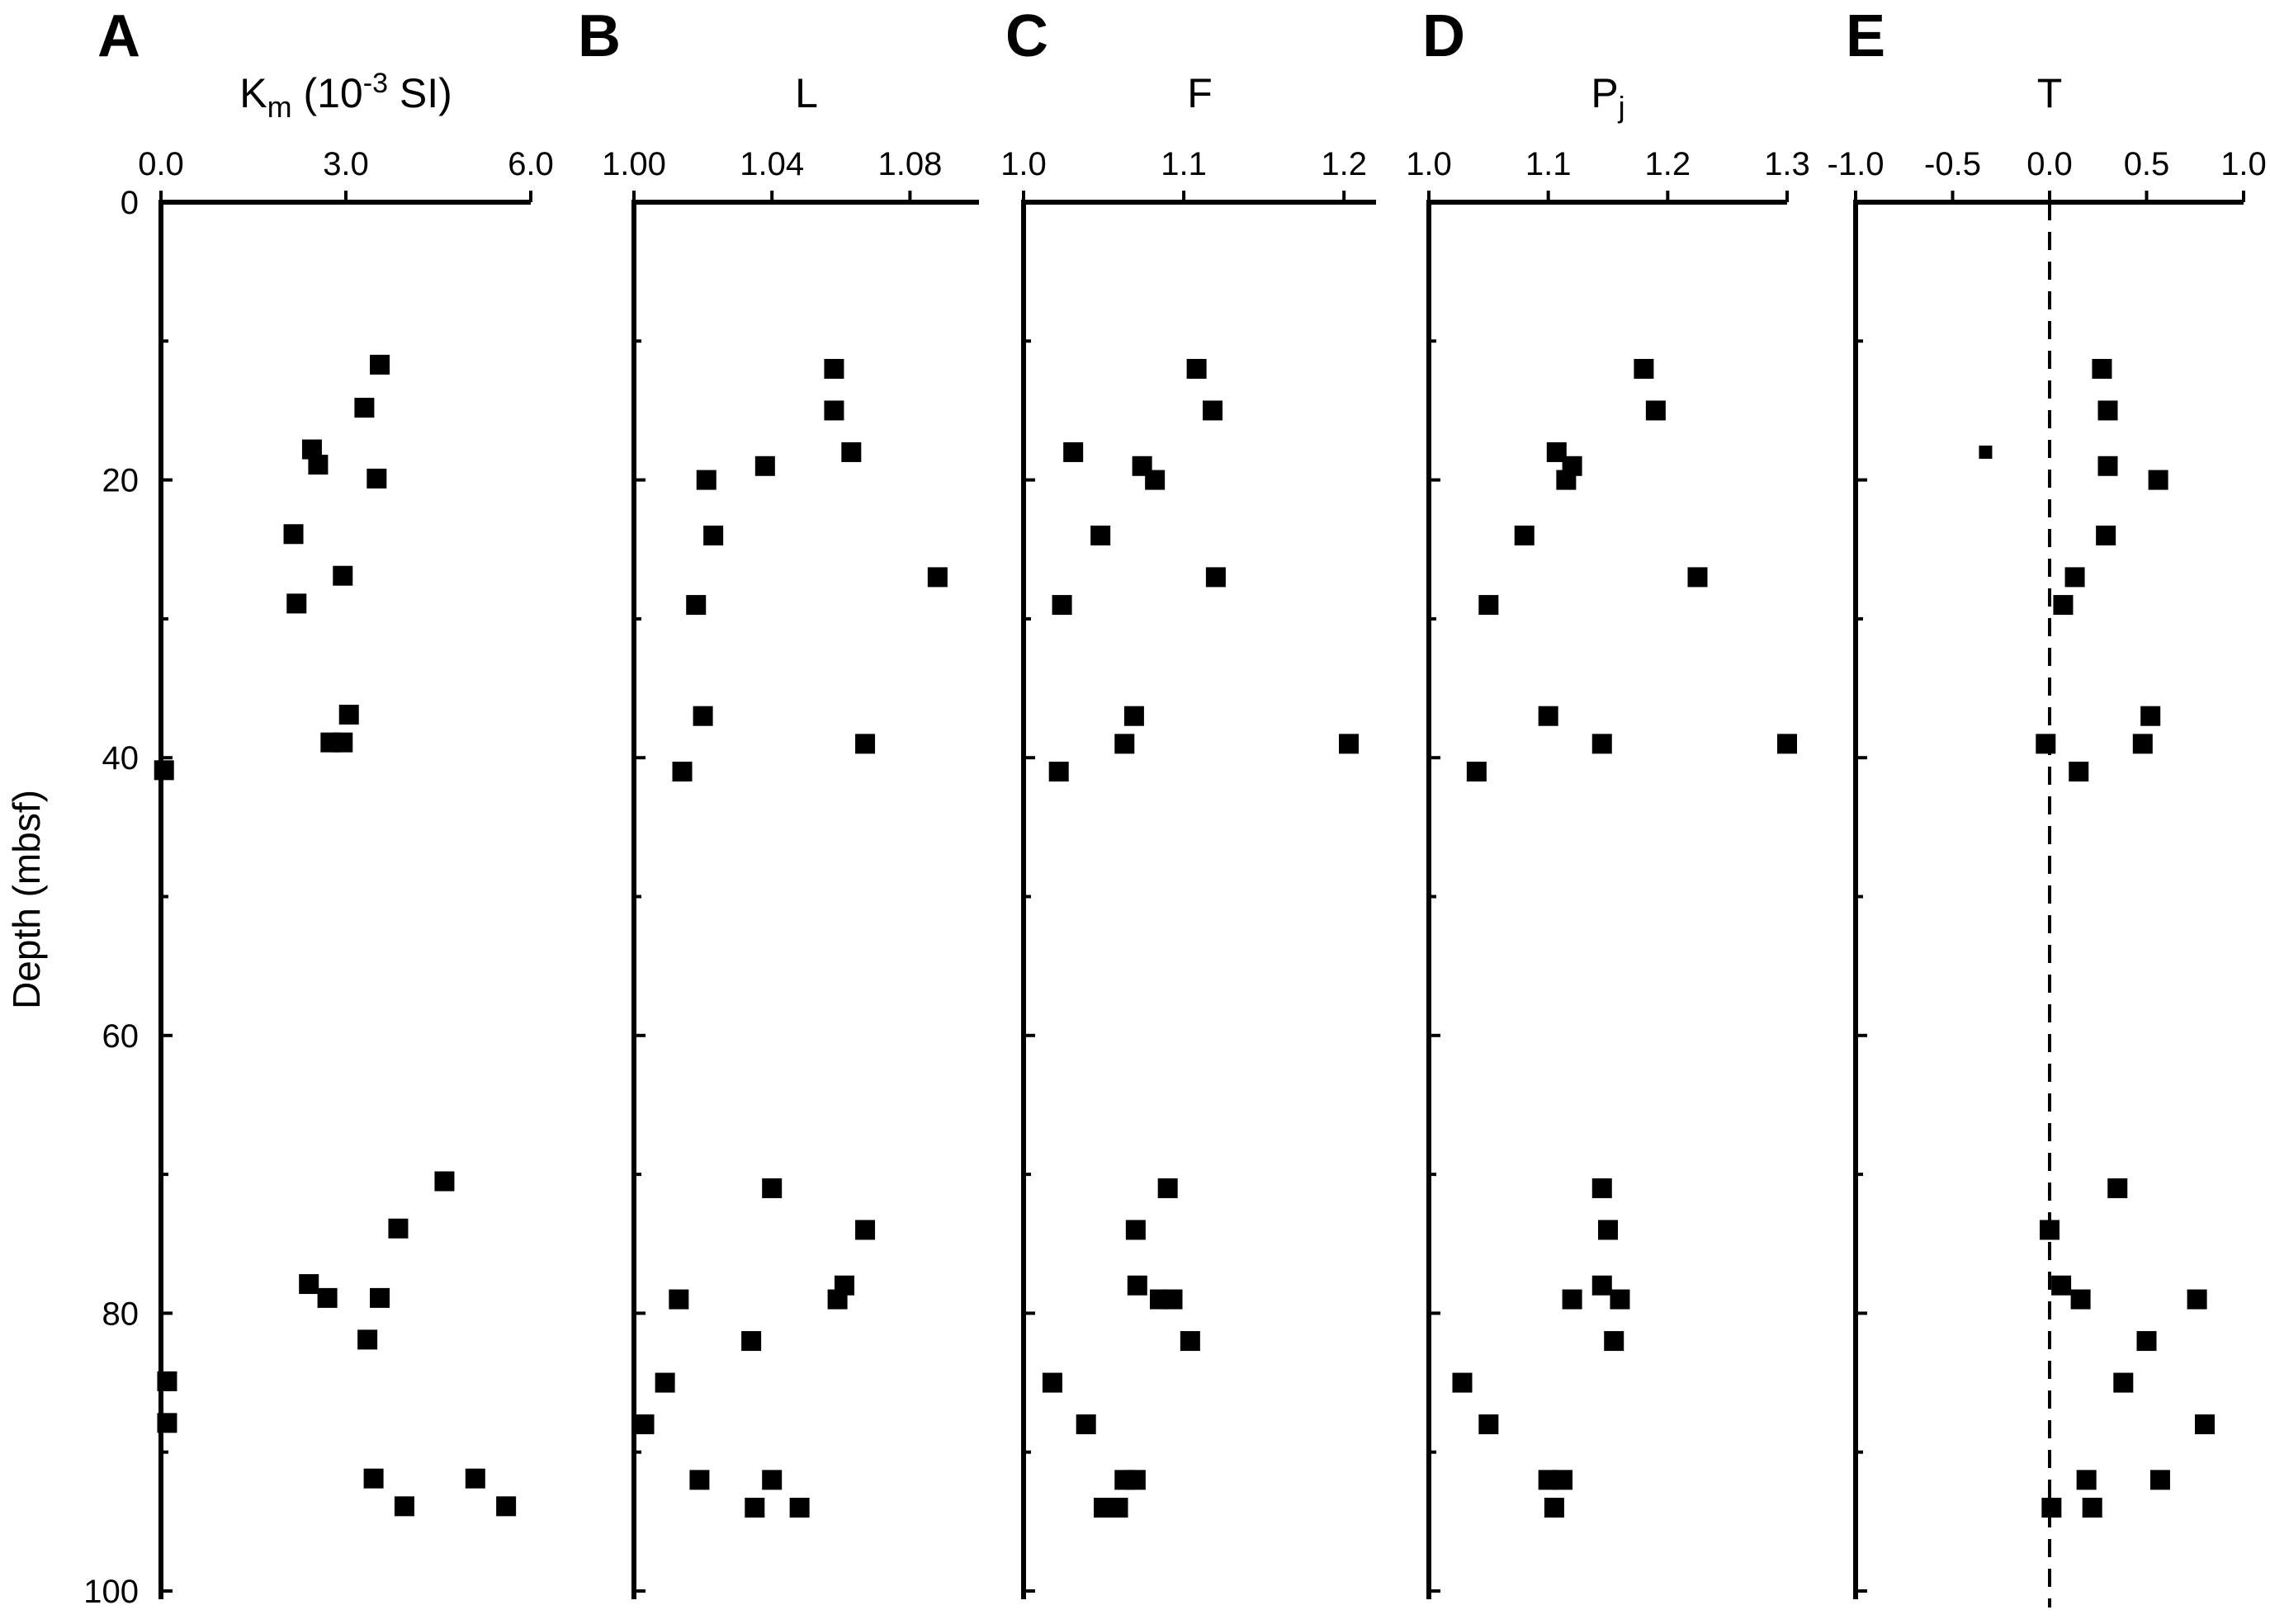 This screenshot has width=2270, height=1624. Describe the element at coordinates (1344, 164) in the screenshot. I see `x-tick-label: 1.2` at that location.